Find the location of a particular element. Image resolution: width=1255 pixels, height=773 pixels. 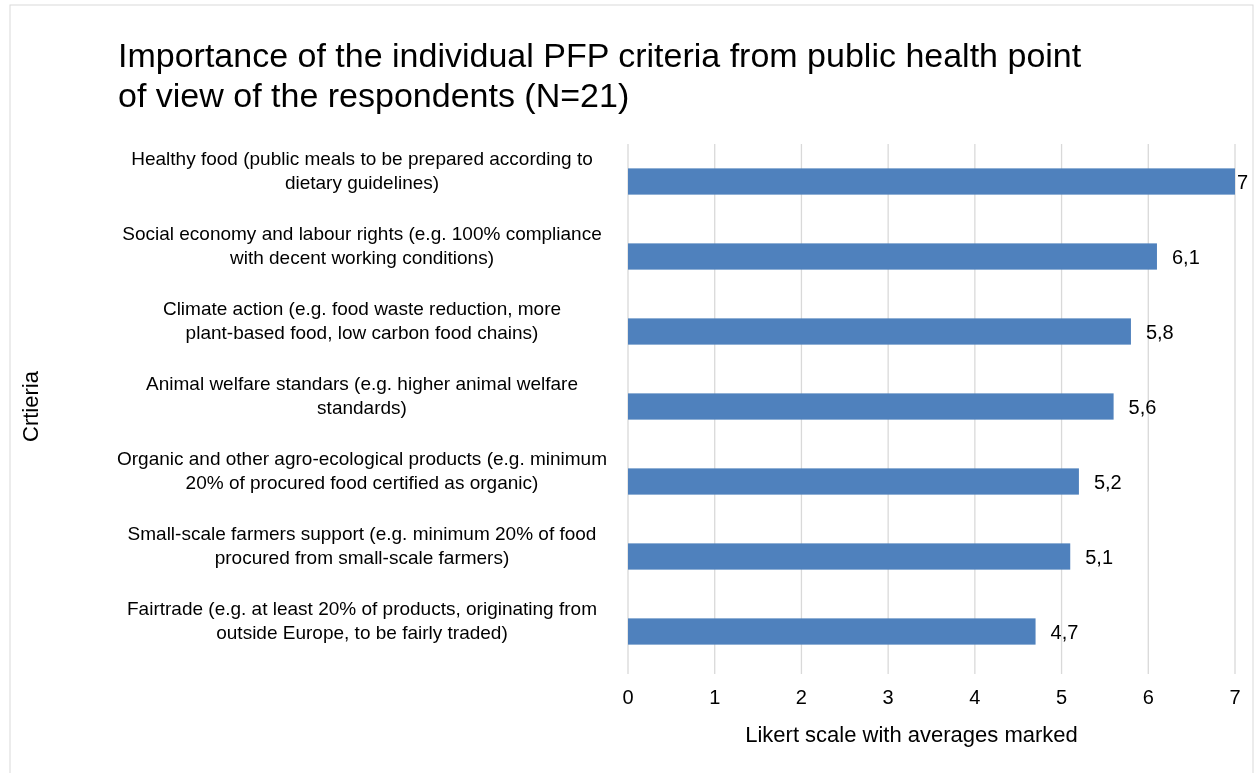

x-tick-label: 4 is located at coordinates (975, 697).